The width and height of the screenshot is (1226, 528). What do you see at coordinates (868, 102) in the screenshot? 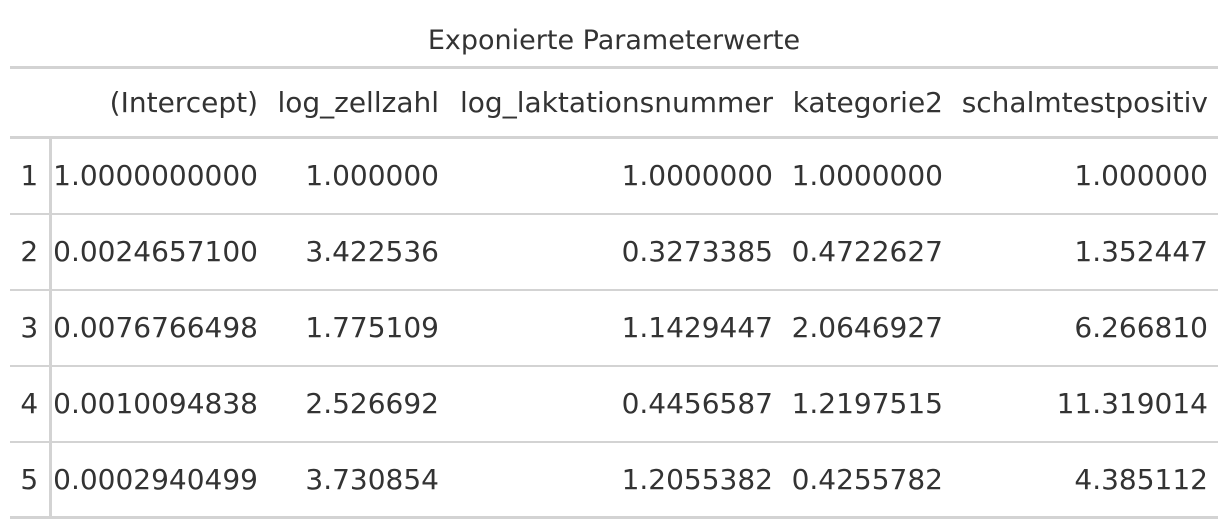
I see `header-kategorie2: kategorie2` at bounding box center [868, 102].